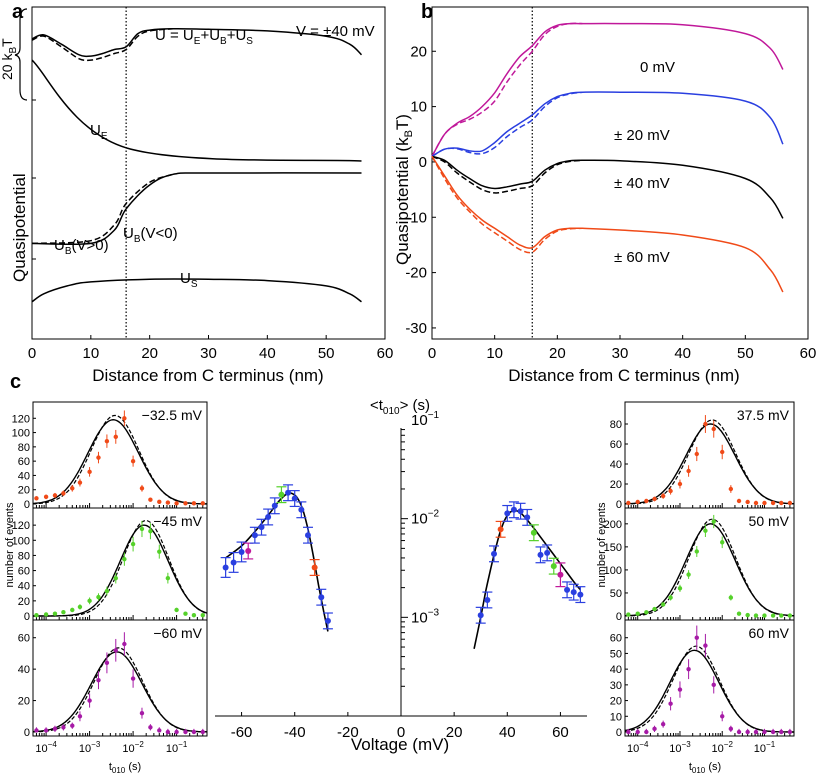 This screenshot has height=776, width=817. I want to click on curve-label-ub-neg: UB(V<0), so click(150, 235).